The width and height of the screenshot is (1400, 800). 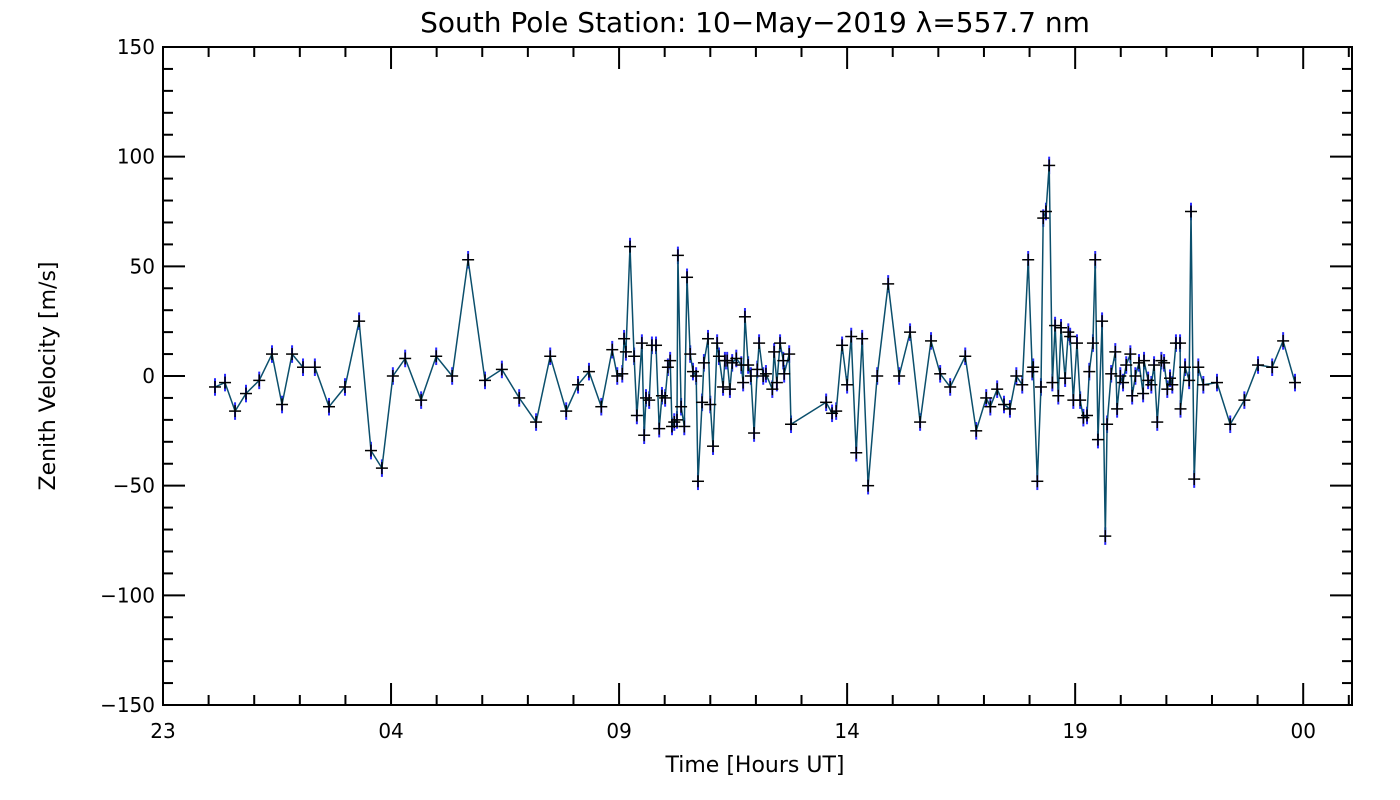 What do you see at coordinates (136, 157) in the screenshot?
I see `y-tick-label: 100` at bounding box center [136, 157].